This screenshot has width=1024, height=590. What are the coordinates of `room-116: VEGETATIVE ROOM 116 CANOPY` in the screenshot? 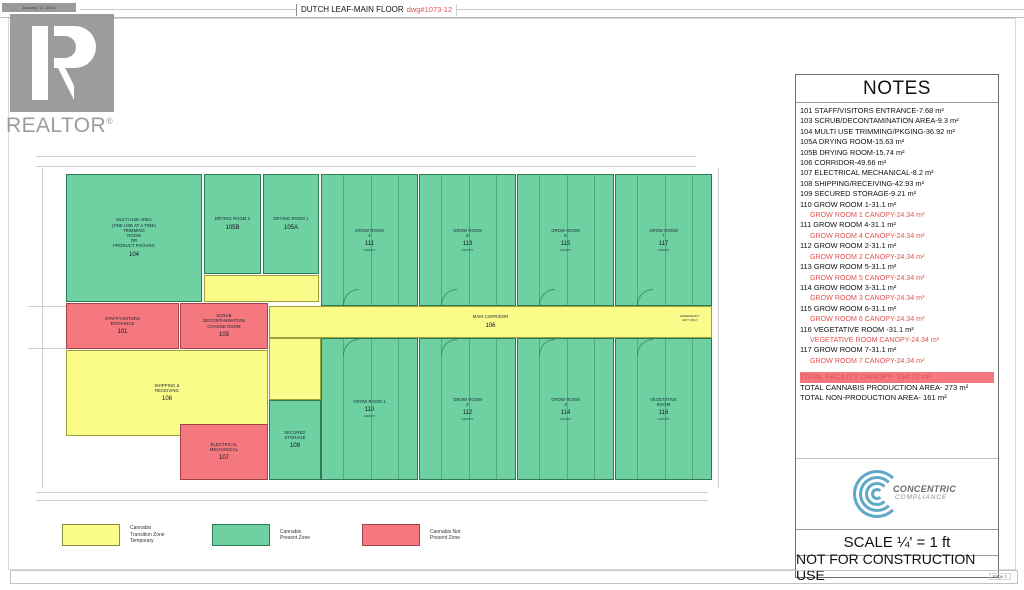 It's located at (663, 409).